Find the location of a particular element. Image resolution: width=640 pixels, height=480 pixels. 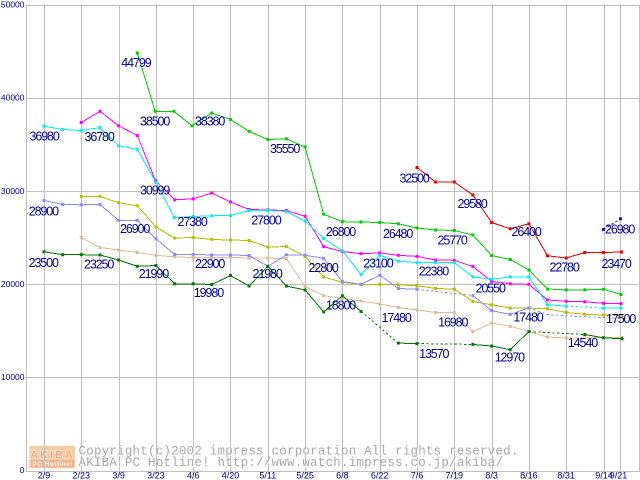

svg-text: 38380 is located at coordinates (210, 122).